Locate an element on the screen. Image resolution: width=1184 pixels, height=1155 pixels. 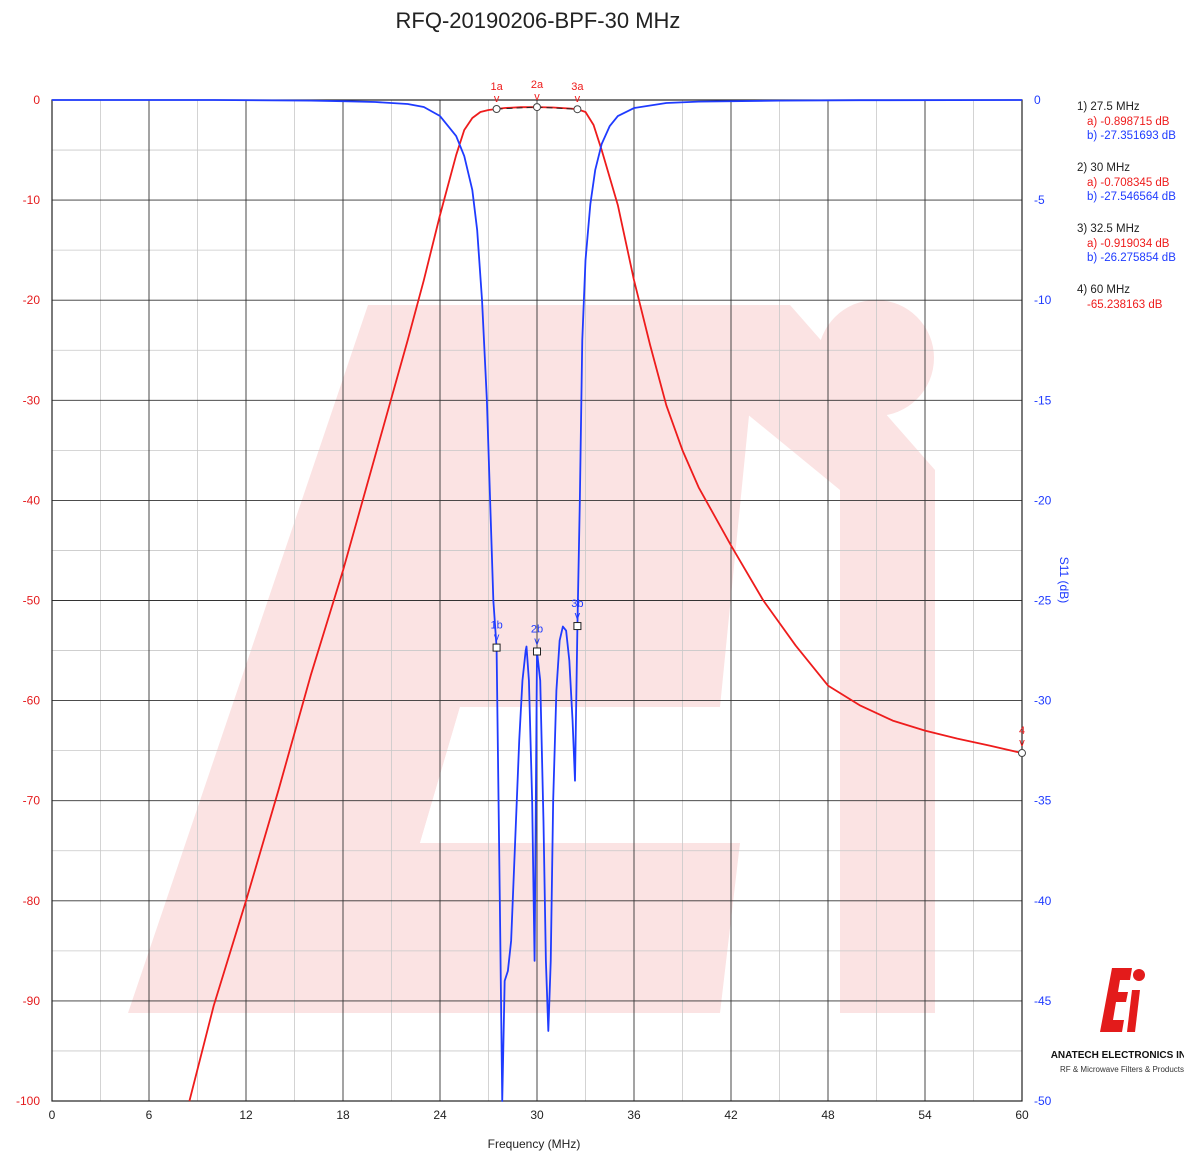
x-tick-label: 6 is located at coordinates (149, 1115).